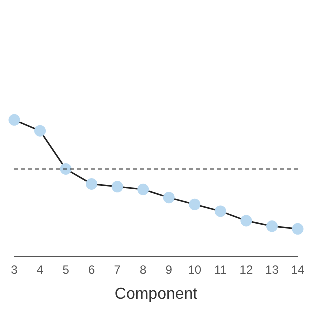  Describe the element at coordinates (221, 269) in the screenshot. I see `x-tick-label: 11` at that location.